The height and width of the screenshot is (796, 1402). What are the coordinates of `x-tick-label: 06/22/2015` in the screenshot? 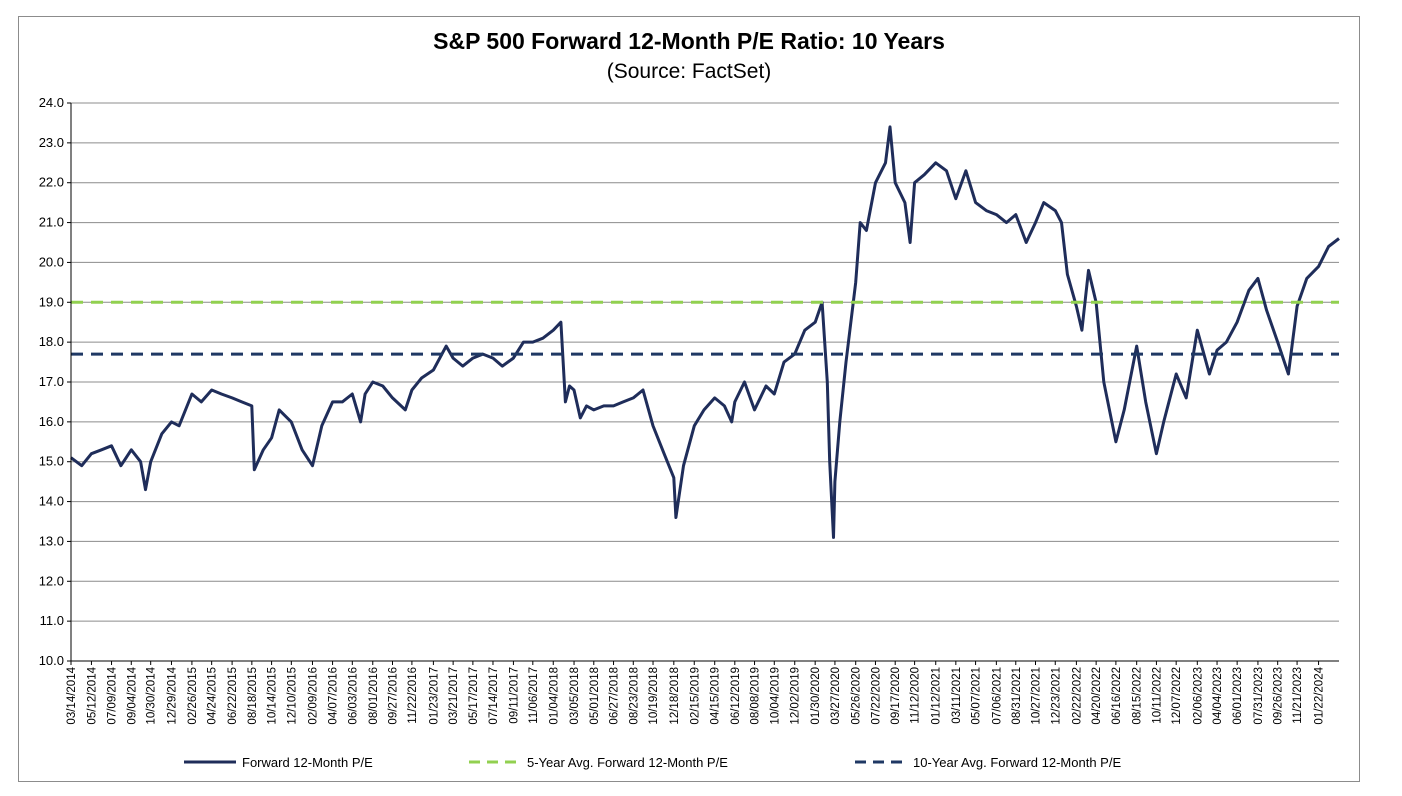 It's located at (233, 696).